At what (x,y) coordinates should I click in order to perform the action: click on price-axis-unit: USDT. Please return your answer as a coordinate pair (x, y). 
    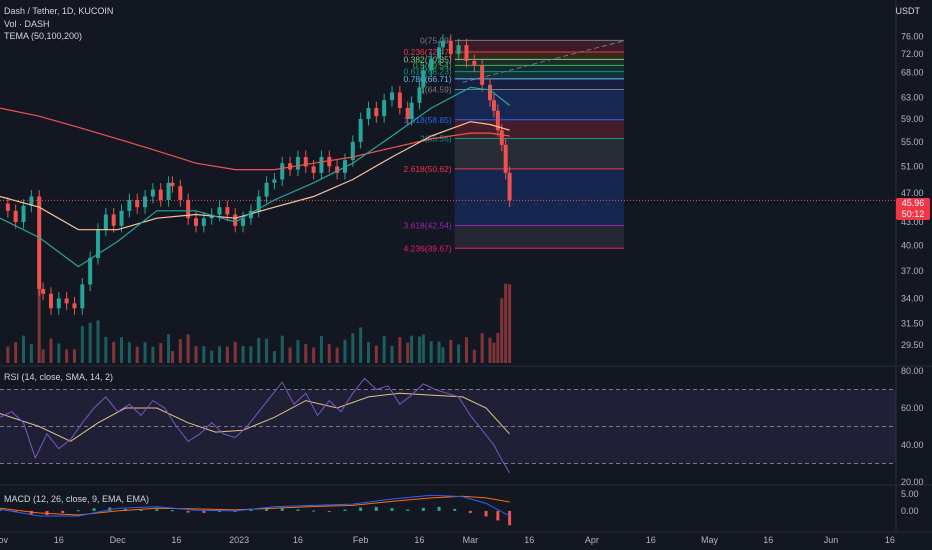
    Looking at the image, I should click on (908, 11).